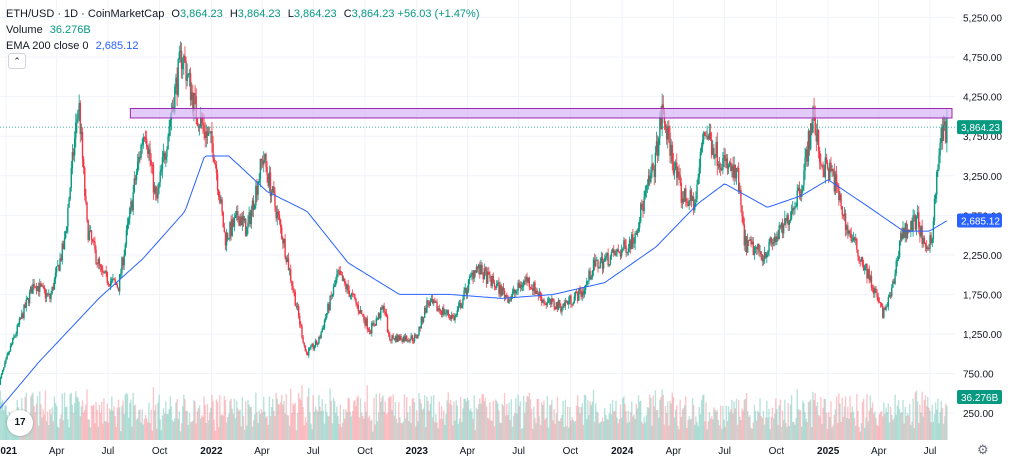  I want to click on x-tick-label: Apr, so click(57, 451).